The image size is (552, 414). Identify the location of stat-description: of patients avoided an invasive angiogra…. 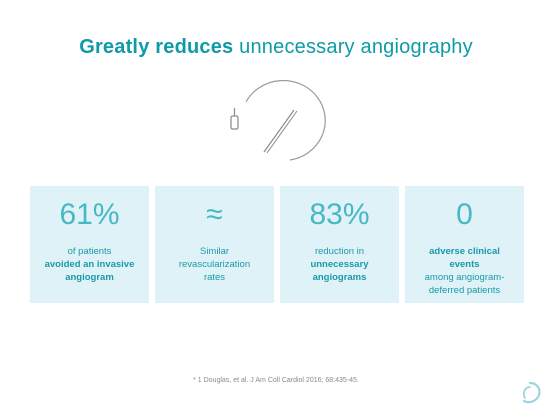
(89, 264).